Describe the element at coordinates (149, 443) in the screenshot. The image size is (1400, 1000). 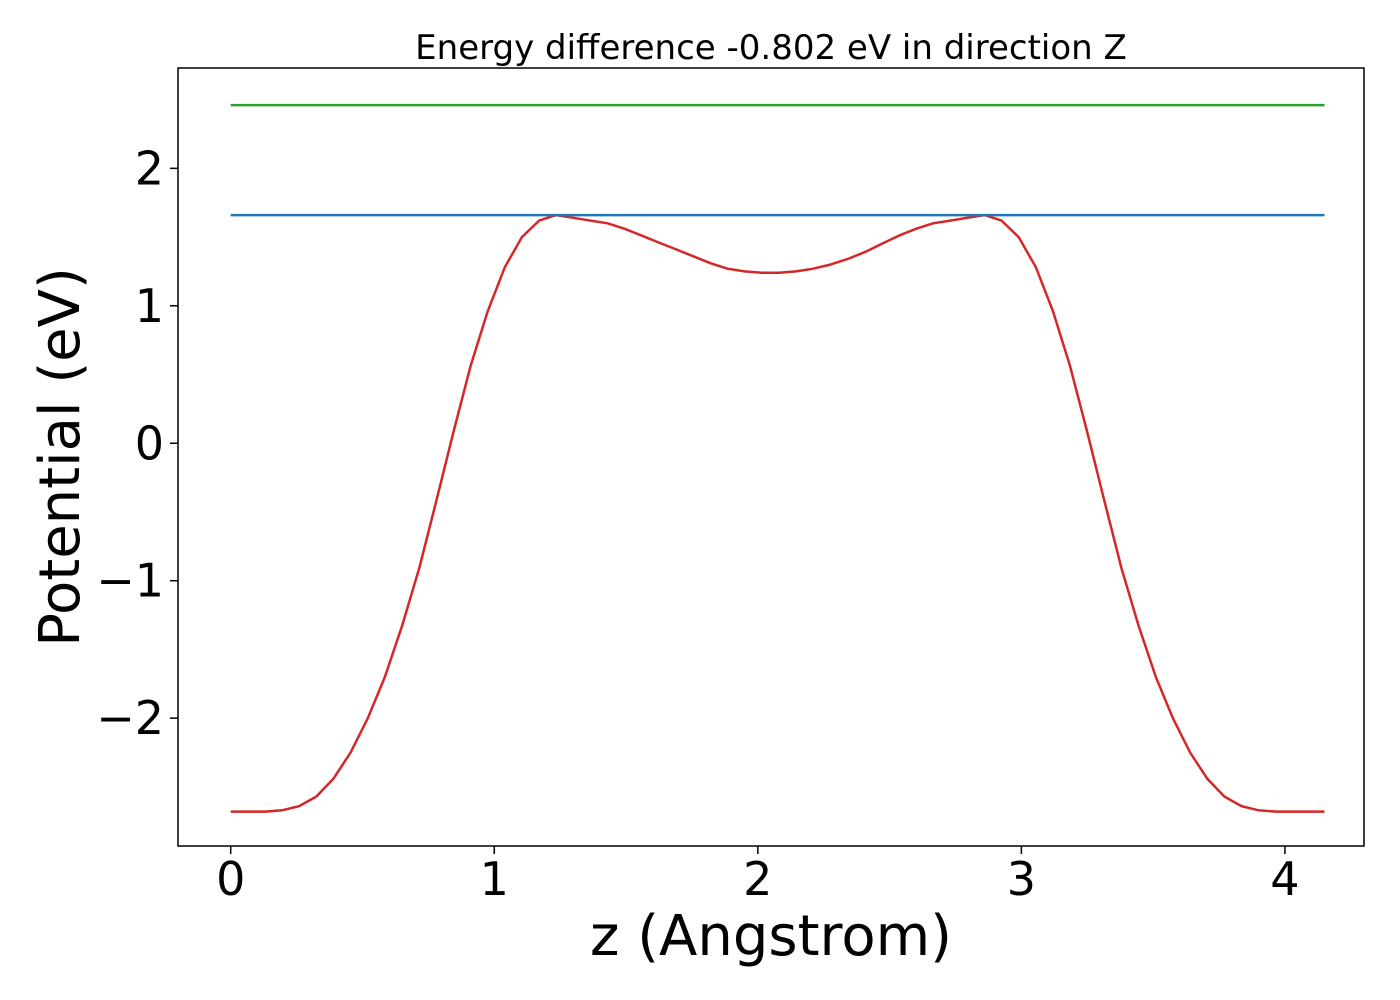
I see `y-tick-label: 0` at that location.